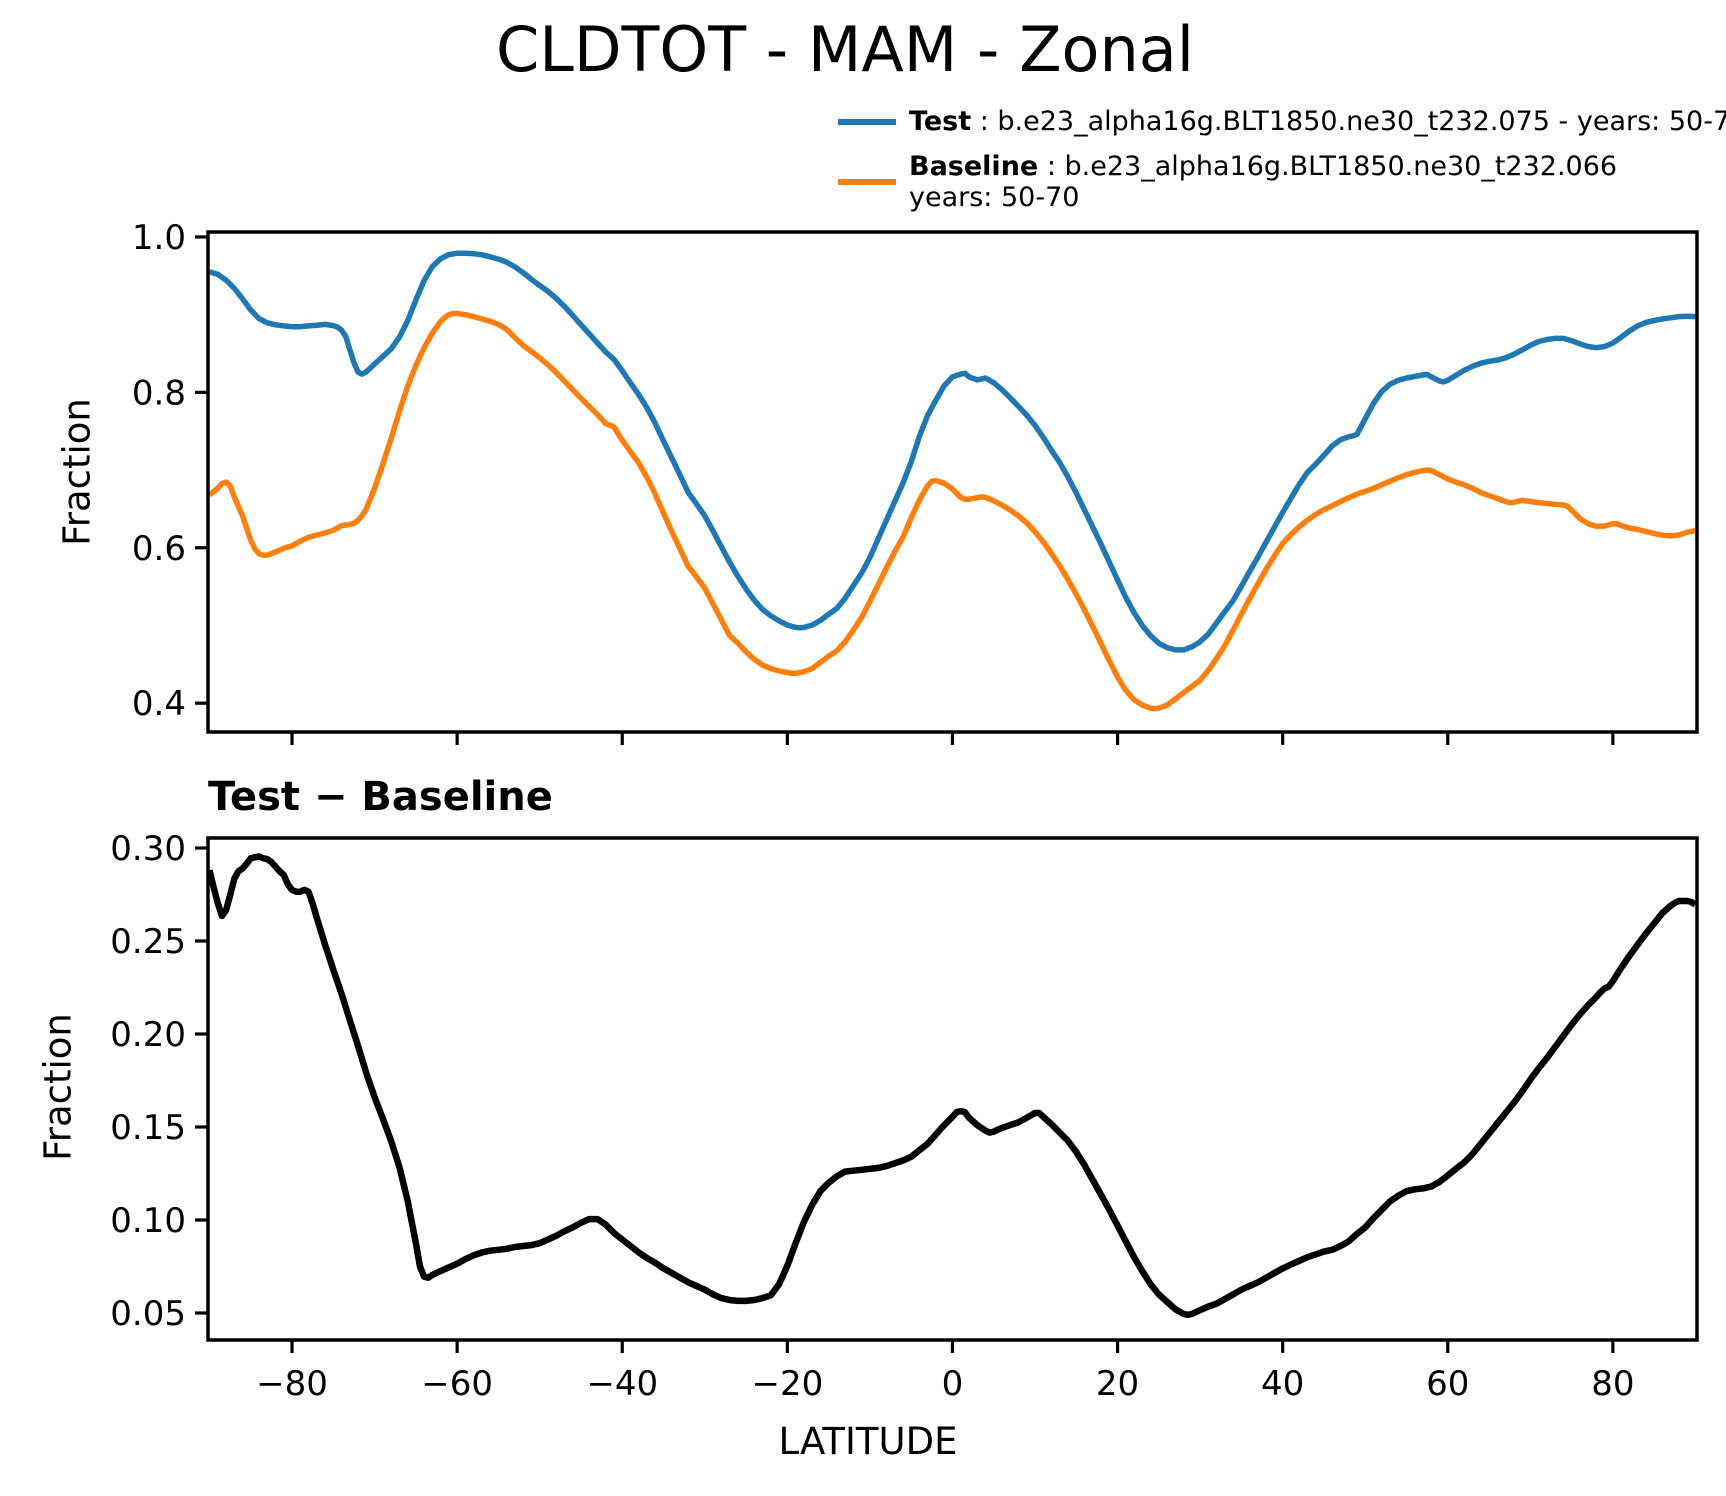 This screenshot has height=1496, width=1726. What do you see at coordinates (994, 198) in the screenshot?
I see `baseline-legend-years: years: 50-70` at bounding box center [994, 198].